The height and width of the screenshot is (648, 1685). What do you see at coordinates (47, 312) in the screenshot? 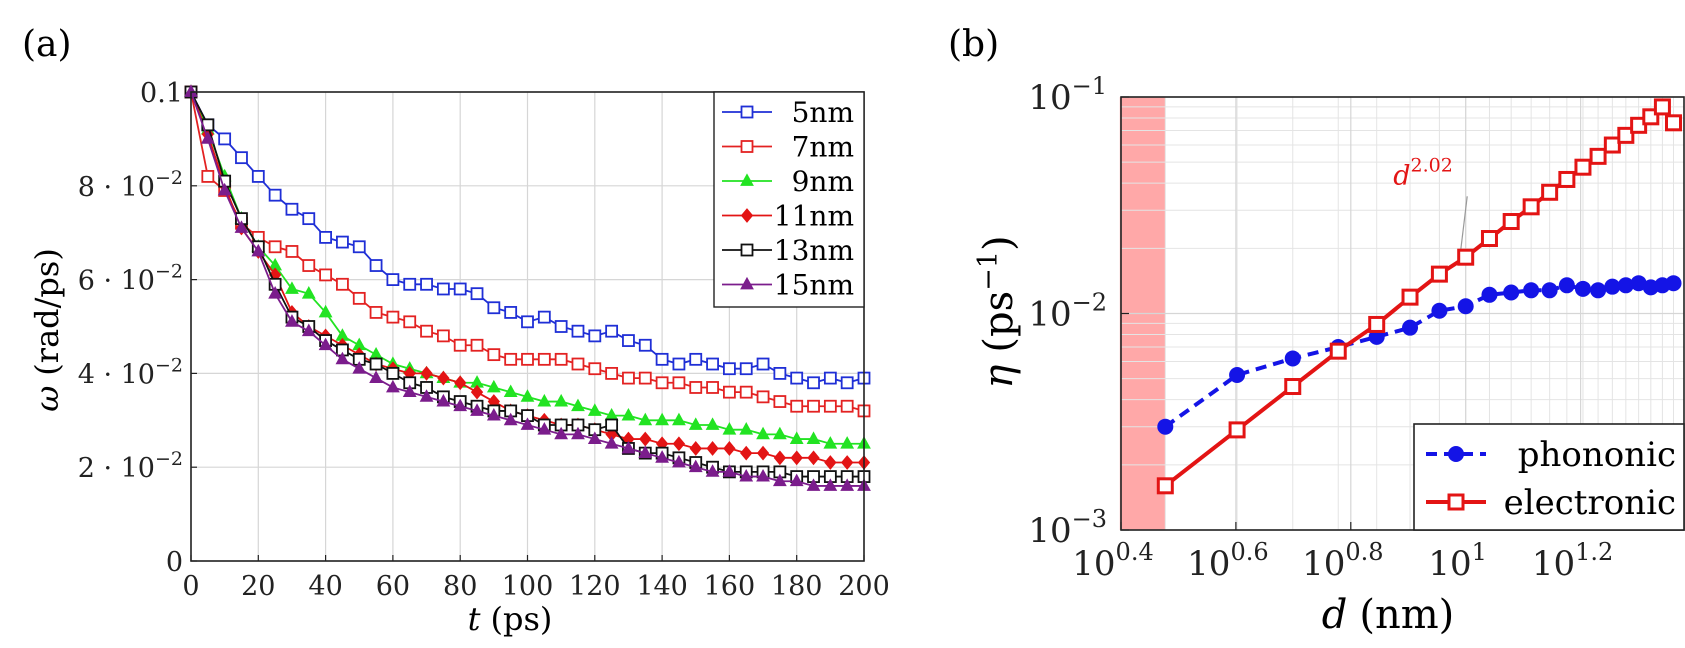
I see `chart-a-ylabel-unit: (rad/ps)` at bounding box center [47, 312].